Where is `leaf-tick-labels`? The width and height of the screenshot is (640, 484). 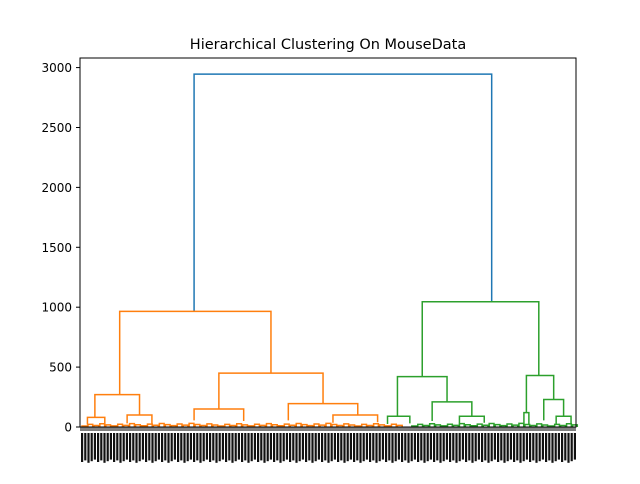 leaf-tick-labels is located at coordinates (328, 445).